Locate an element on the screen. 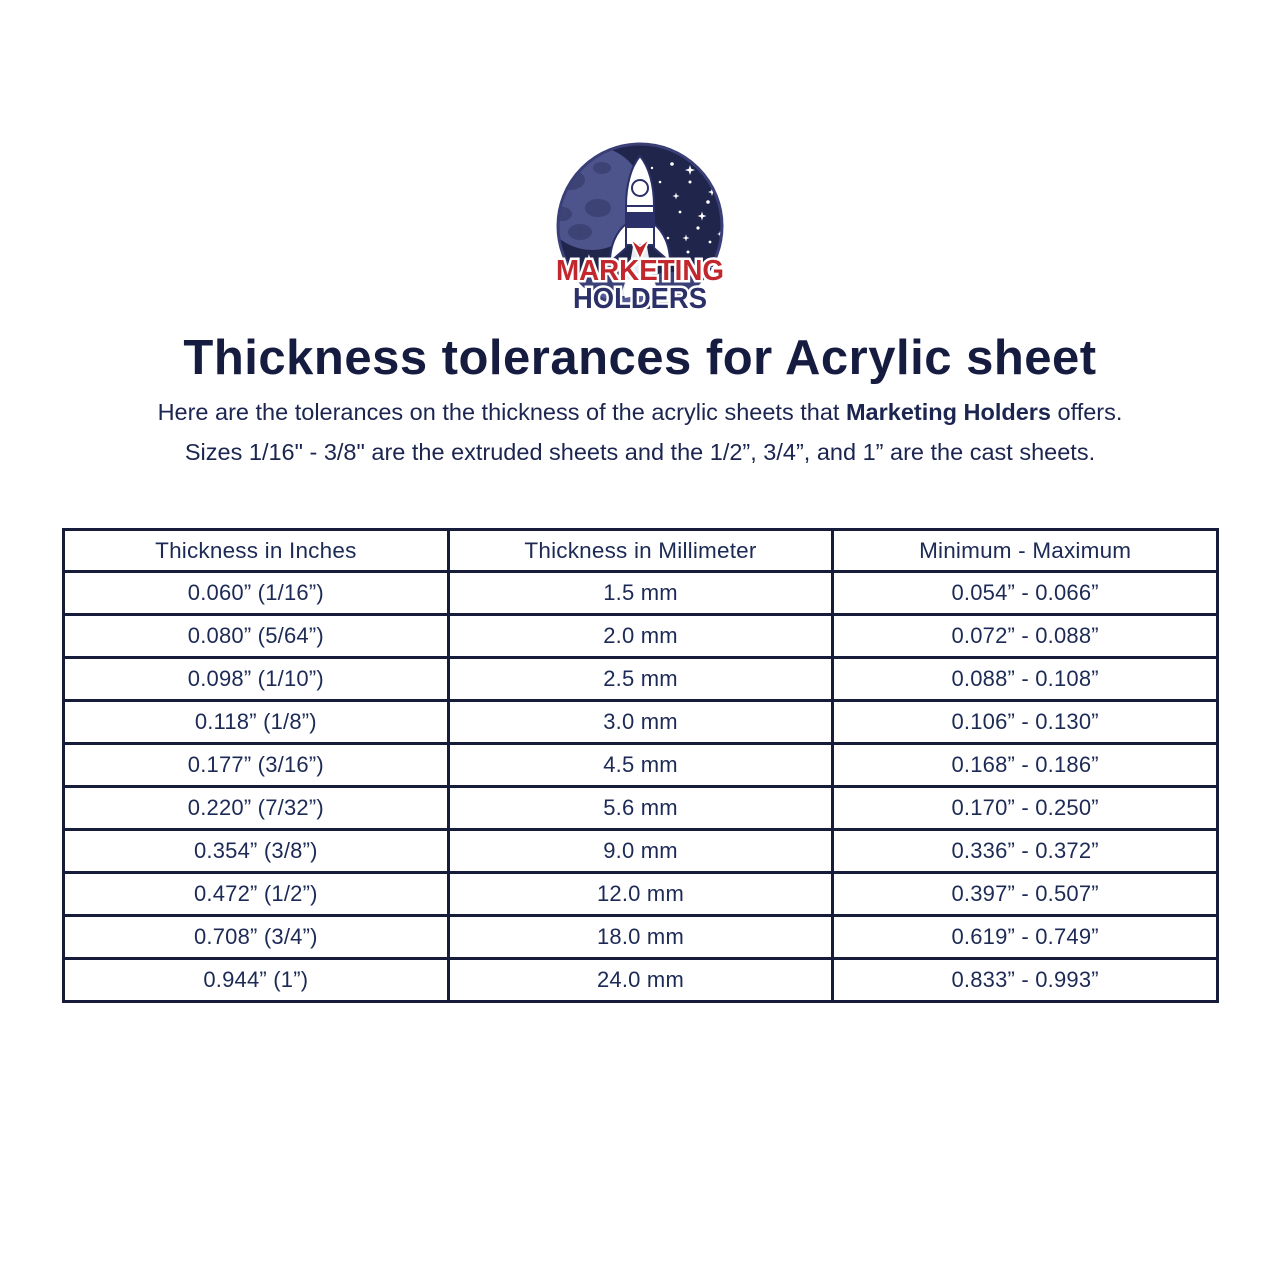 This screenshot has height=1280, width=1280. column-header-millimeter: Thickness in Millimeter is located at coordinates (640, 550).